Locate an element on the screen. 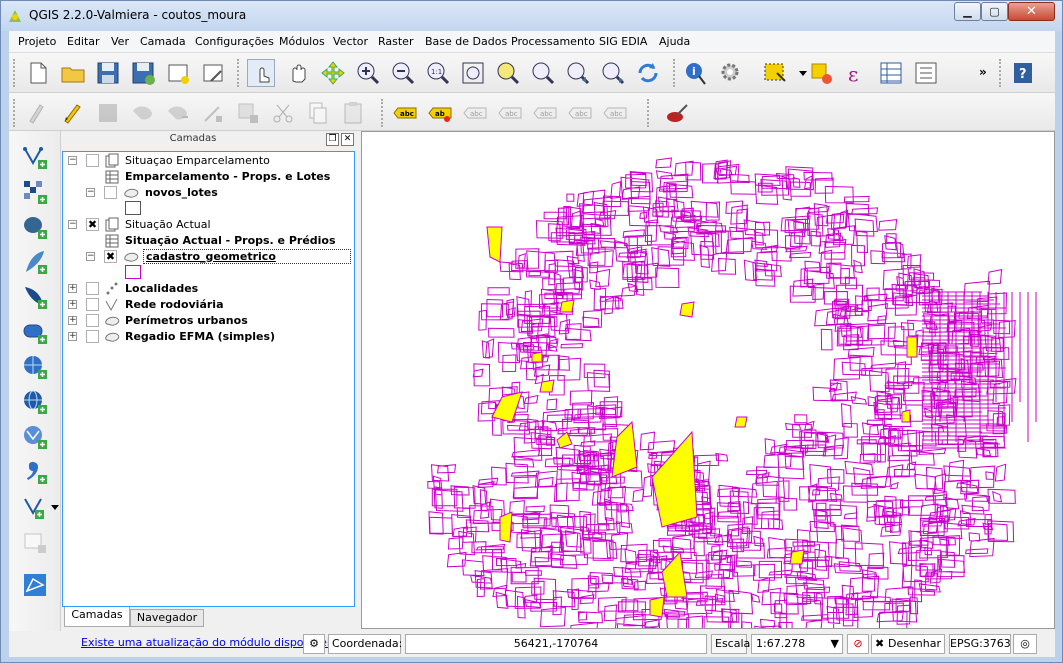  copy-features-button is located at coordinates (318, 113).